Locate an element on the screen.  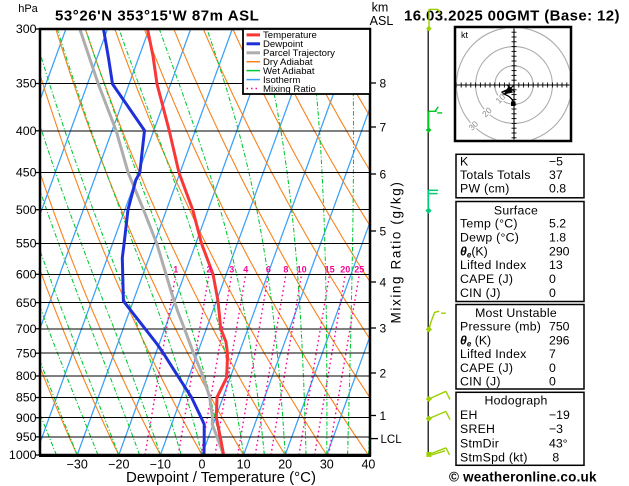
svg-text: PW (cm) is located at coordinates (485, 189).